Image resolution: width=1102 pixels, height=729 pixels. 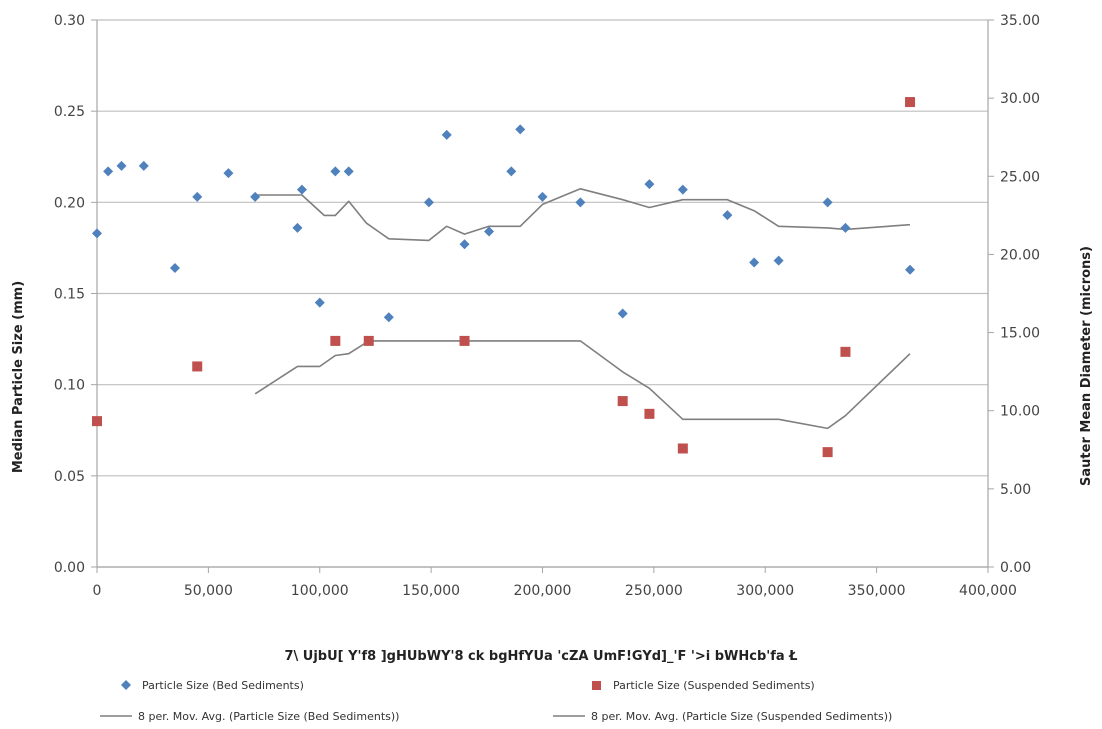 I want to click on y-tick-label: 0.15, so click(x=69, y=295).